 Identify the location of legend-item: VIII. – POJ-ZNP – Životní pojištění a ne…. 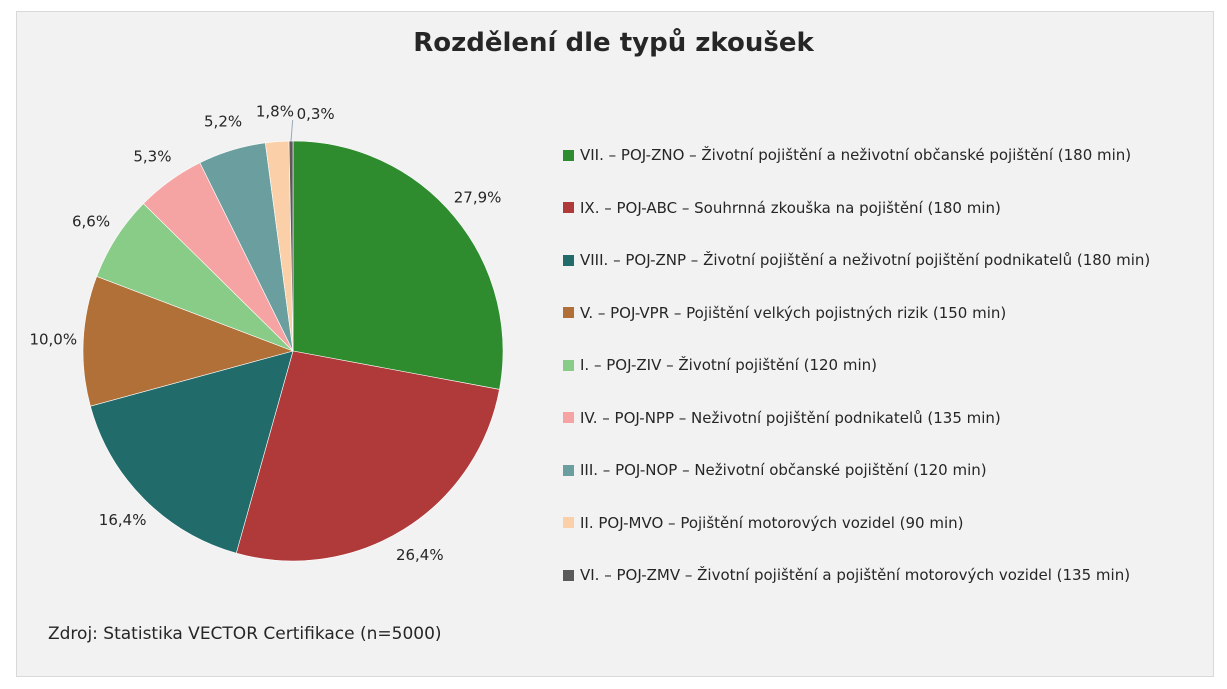
(856, 260).